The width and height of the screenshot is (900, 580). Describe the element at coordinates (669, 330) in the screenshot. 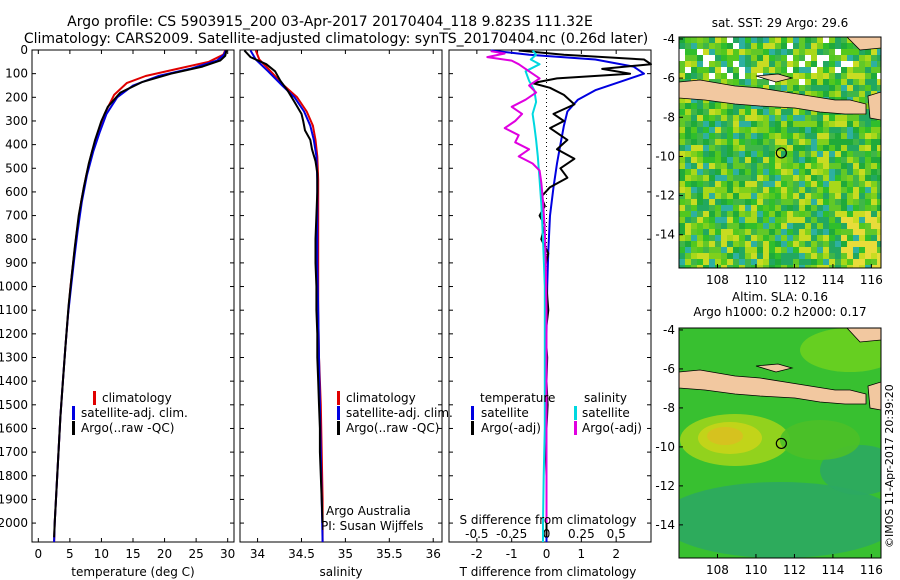

I see `lat-tick-label: -4` at that location.